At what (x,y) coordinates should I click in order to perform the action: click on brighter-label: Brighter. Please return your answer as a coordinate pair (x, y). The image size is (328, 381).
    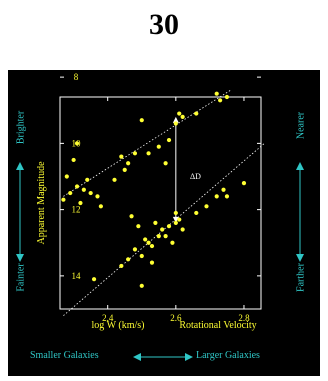
    Looking at the image, I should click on (21, 127).